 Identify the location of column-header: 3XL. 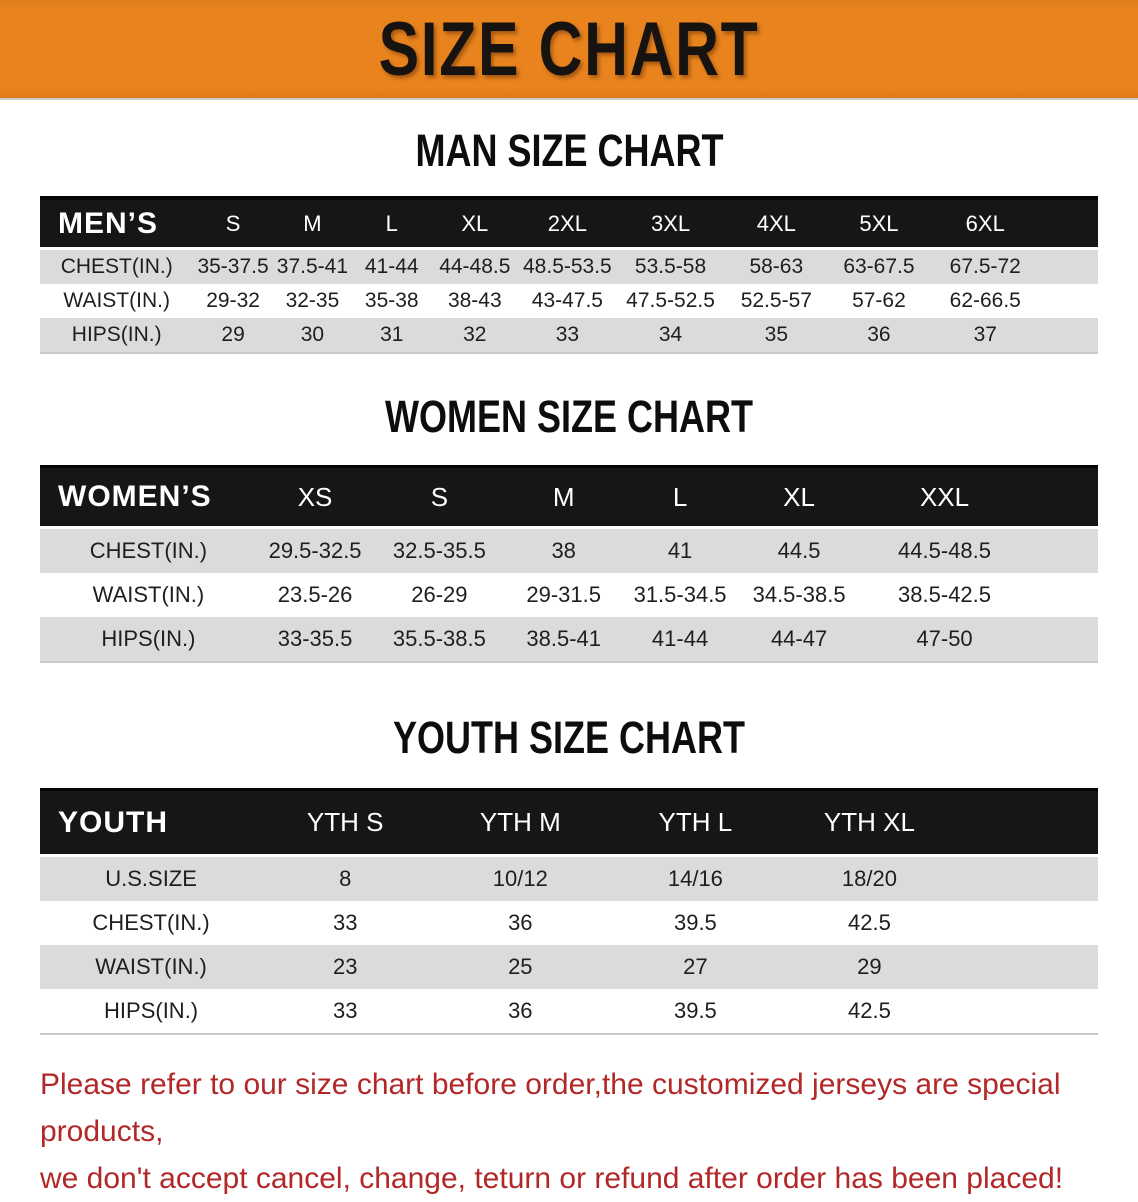
(670, 223).